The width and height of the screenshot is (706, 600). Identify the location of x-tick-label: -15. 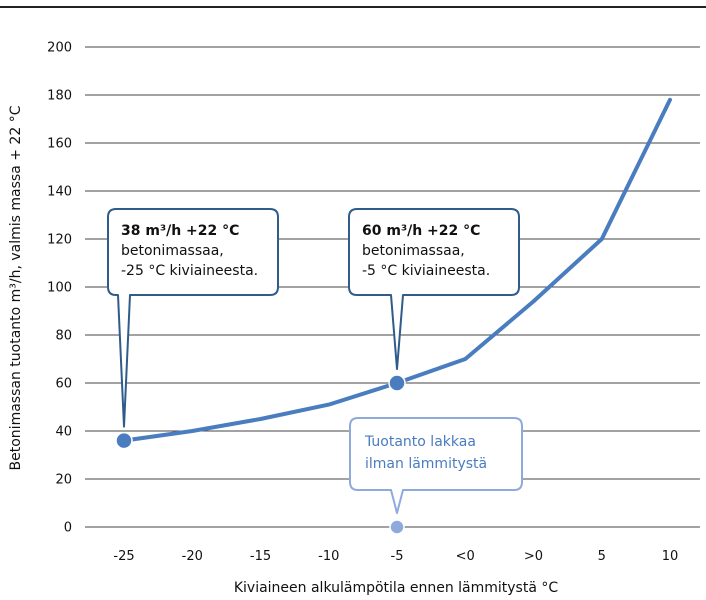
(260, 556).